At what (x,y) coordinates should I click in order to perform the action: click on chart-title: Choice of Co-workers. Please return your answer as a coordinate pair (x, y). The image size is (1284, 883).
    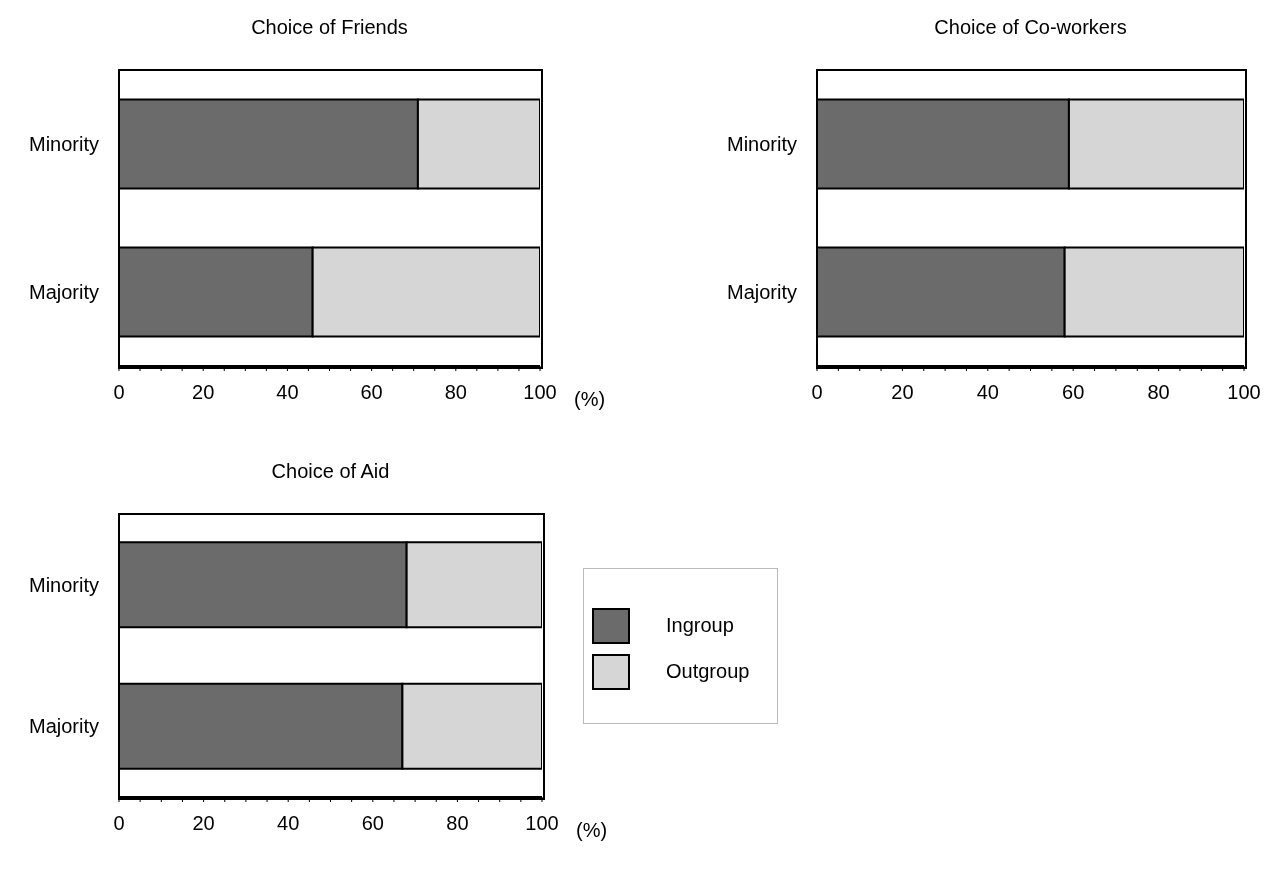
    Looking at the image, I should click on (1030, 27).